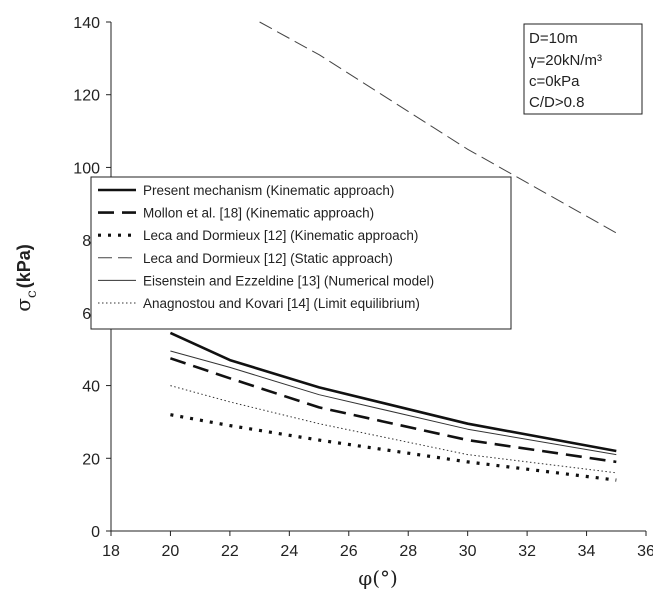 The height and width of the screenshot is (596, 653). Describe the element at coordinates (86, 96) in the screenshot. I see `y-tick-label: 120` at that location.